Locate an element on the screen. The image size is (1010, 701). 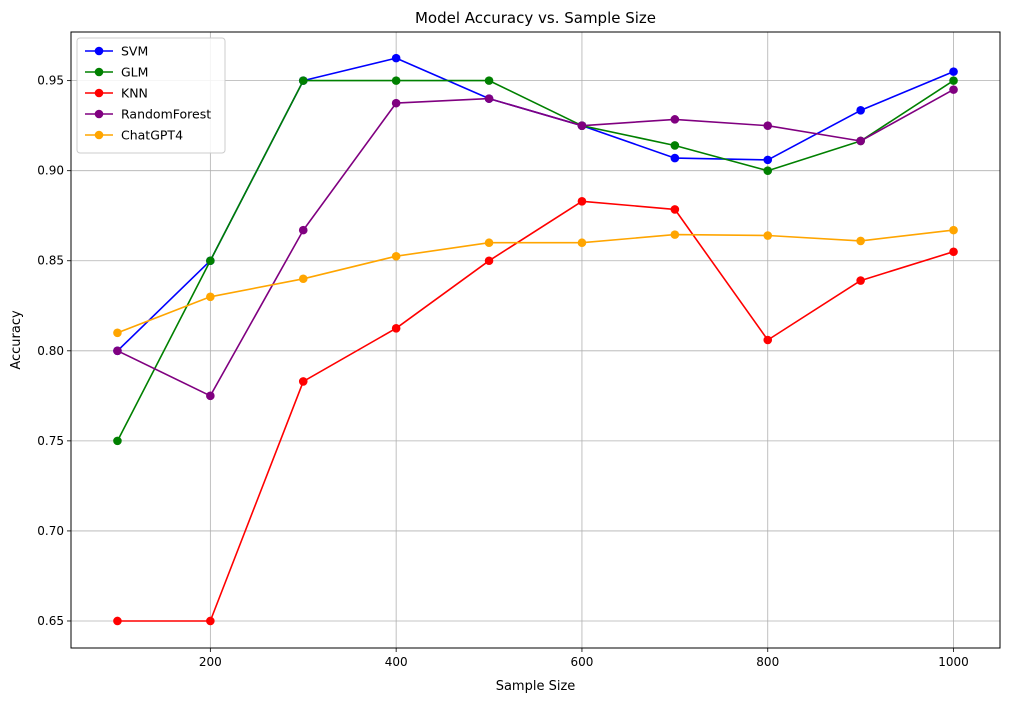
y-tick-label: 0.75 is located at coordinates (50, 441).